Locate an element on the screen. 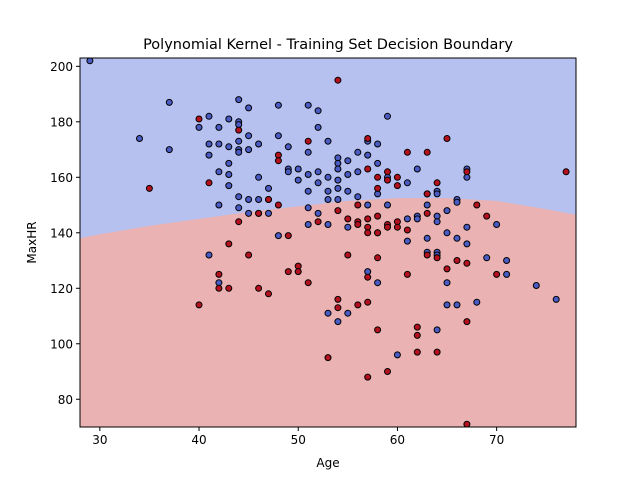 The image size is (640, 480). y-tick-label: 120 is located at coordinates (61, 289).